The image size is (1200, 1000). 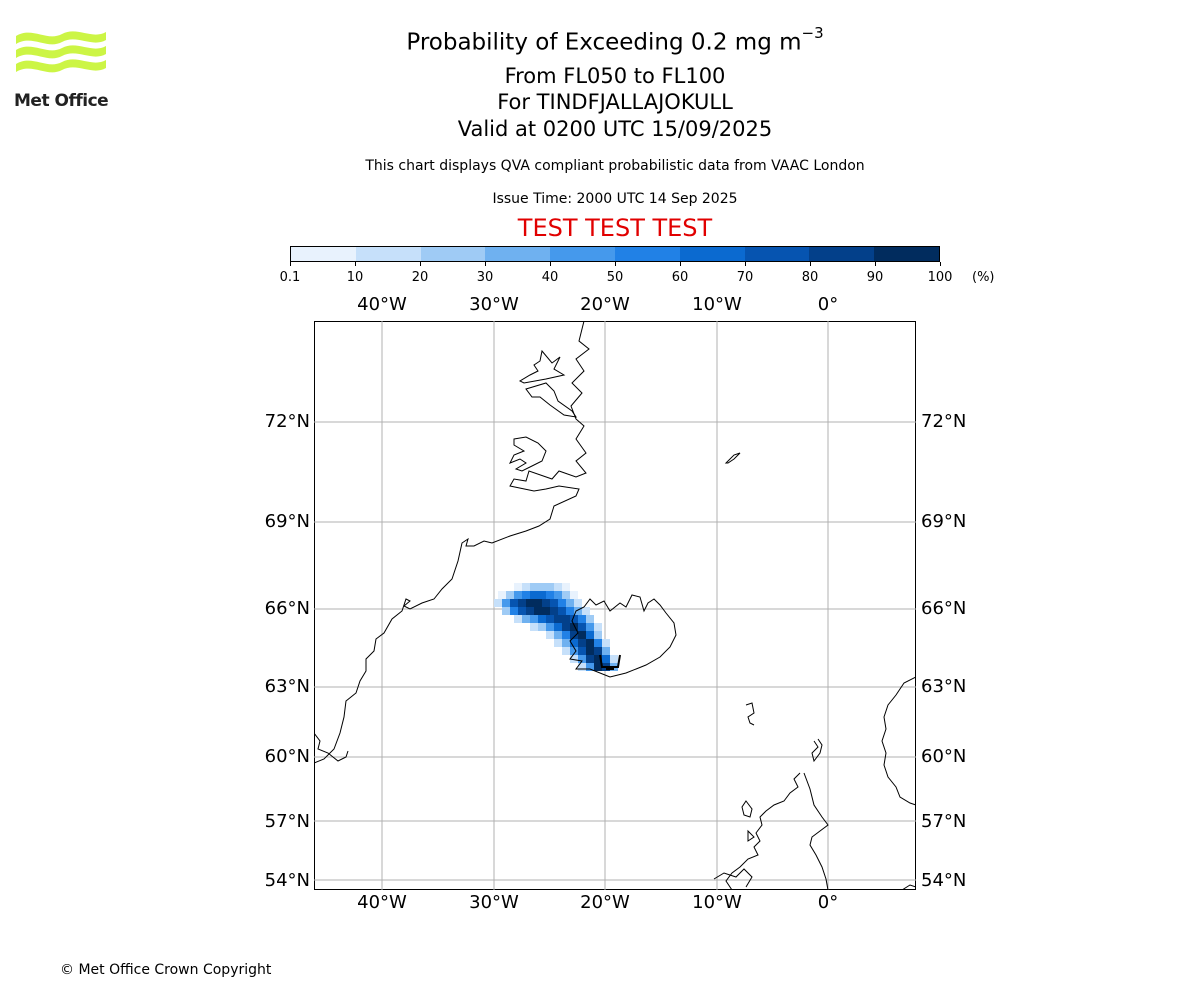 What do you see at coordinates (615, 228) in the screenshot?
I see `test-banner: TEST TEST TEST` at bounding box center [615, 228].